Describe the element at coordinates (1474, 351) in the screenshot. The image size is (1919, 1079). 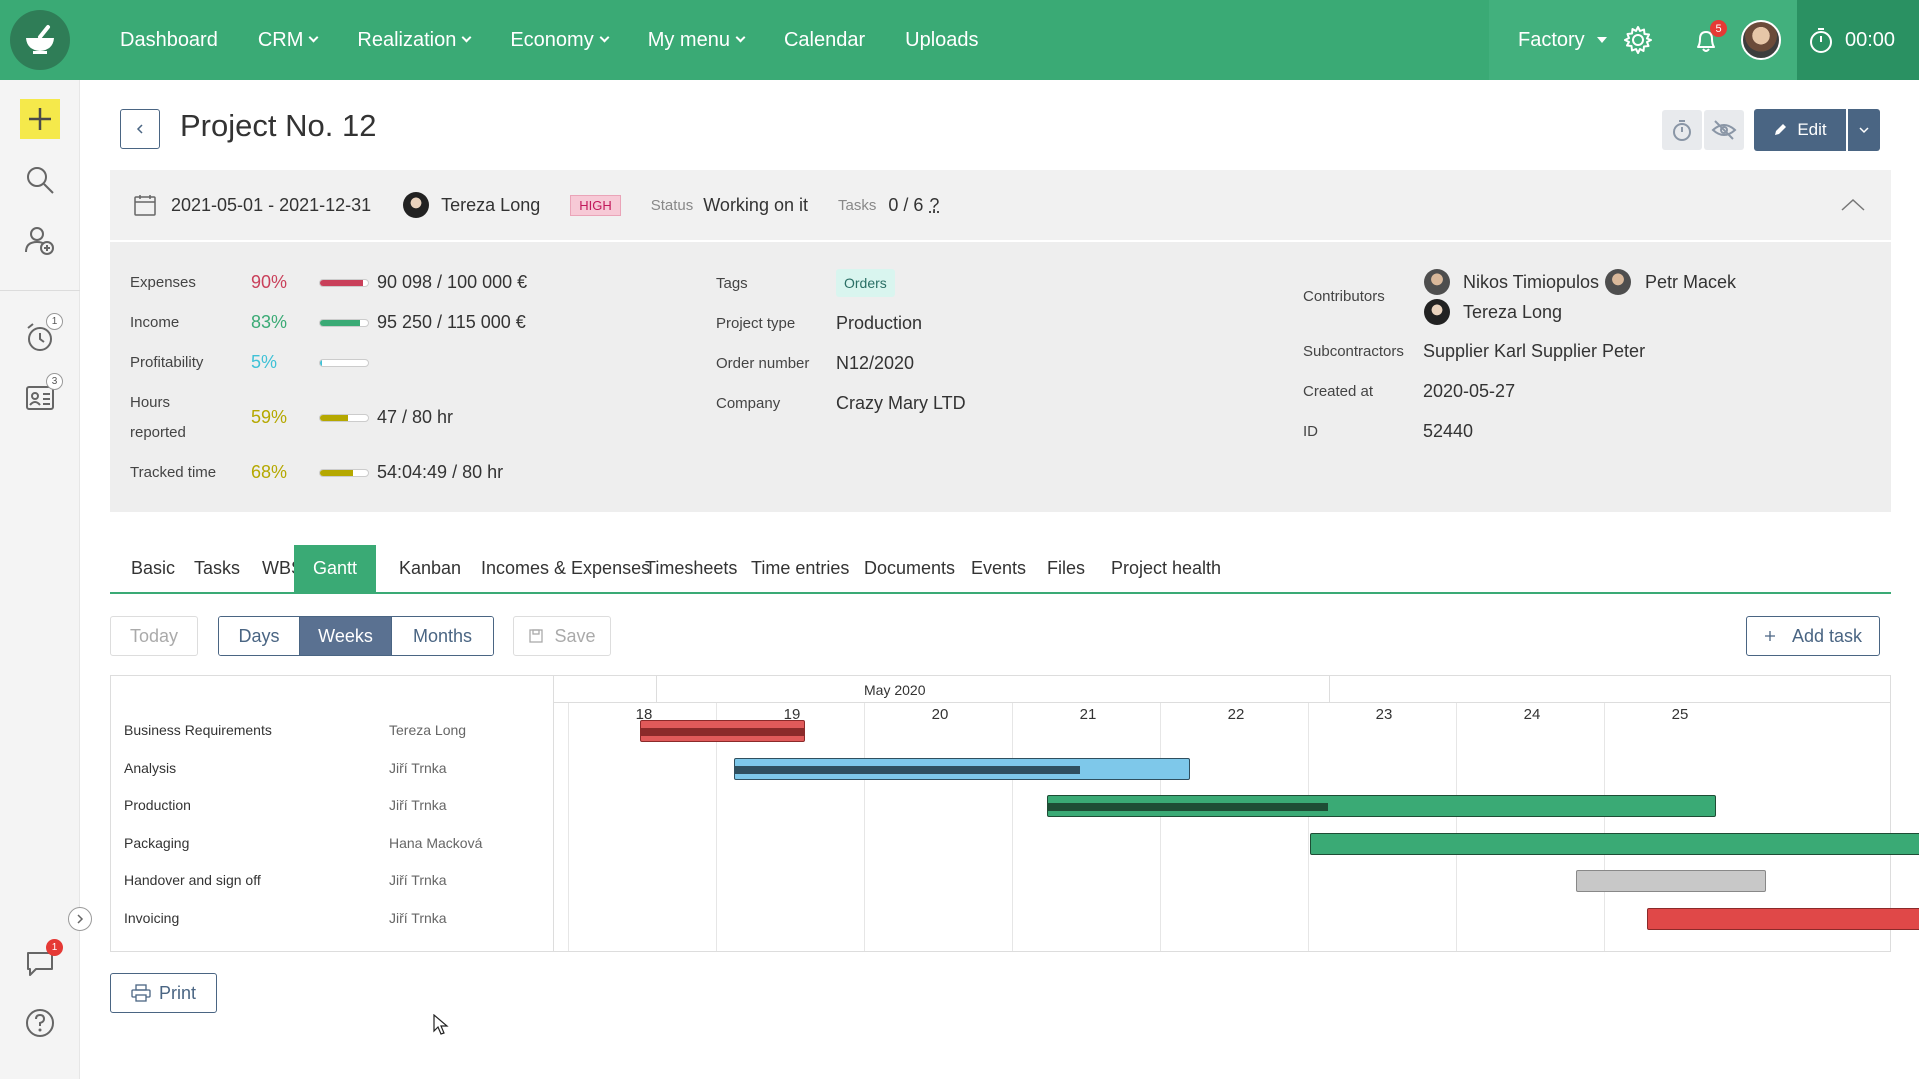
I see `subcontractor-name: Supplier Karl` at that location.